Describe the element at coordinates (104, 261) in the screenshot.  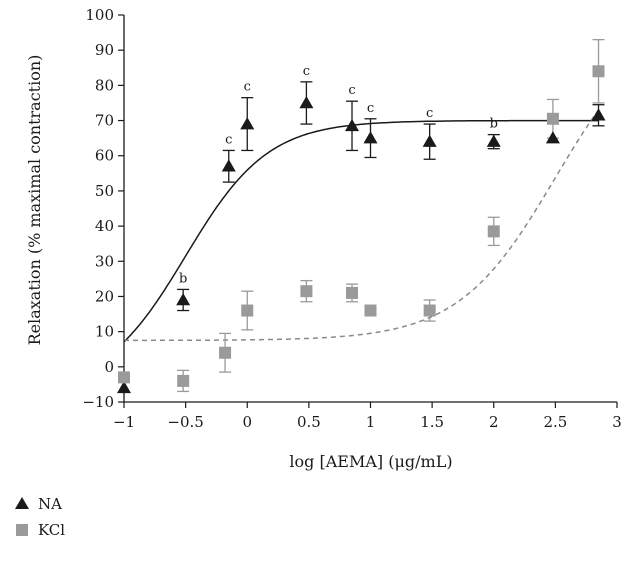
I see `y-tick-label: 30` at that location.